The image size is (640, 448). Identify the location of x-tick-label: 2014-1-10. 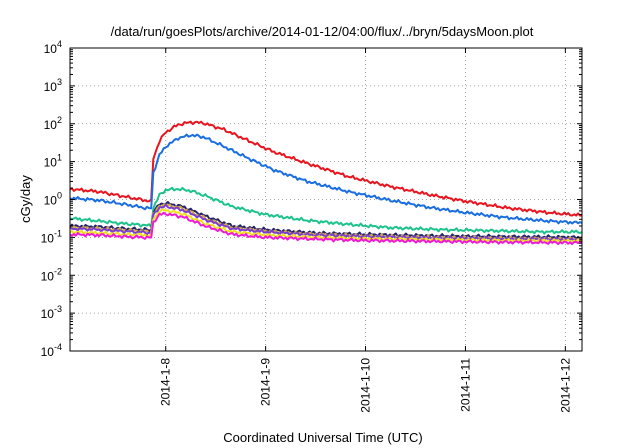
(366, 385).